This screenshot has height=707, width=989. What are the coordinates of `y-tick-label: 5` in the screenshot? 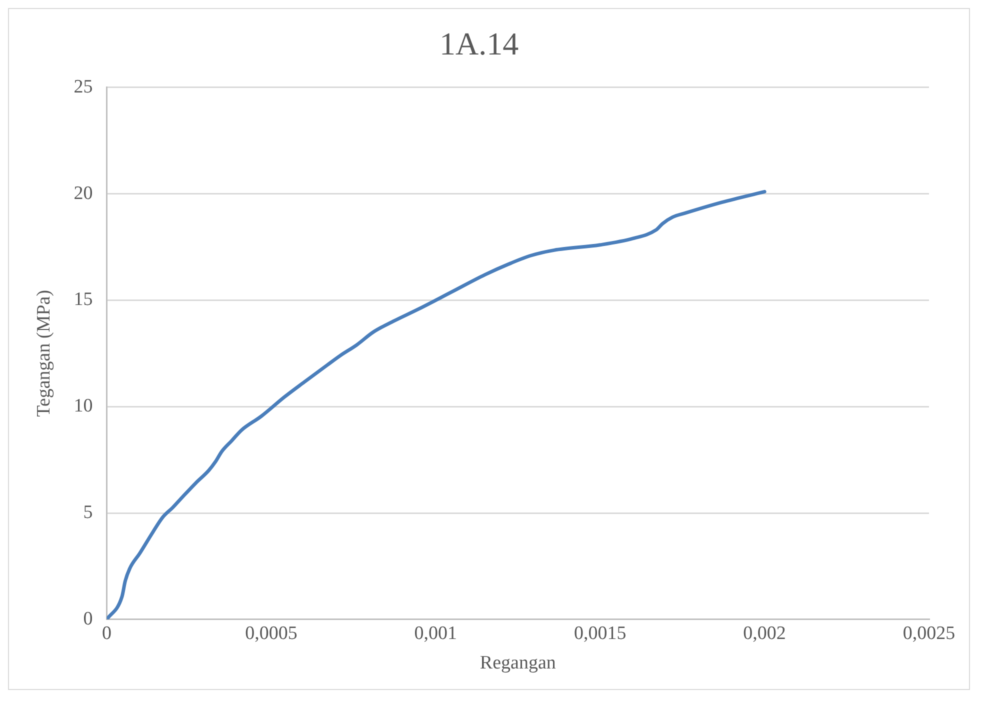 It's located at (88, 512).